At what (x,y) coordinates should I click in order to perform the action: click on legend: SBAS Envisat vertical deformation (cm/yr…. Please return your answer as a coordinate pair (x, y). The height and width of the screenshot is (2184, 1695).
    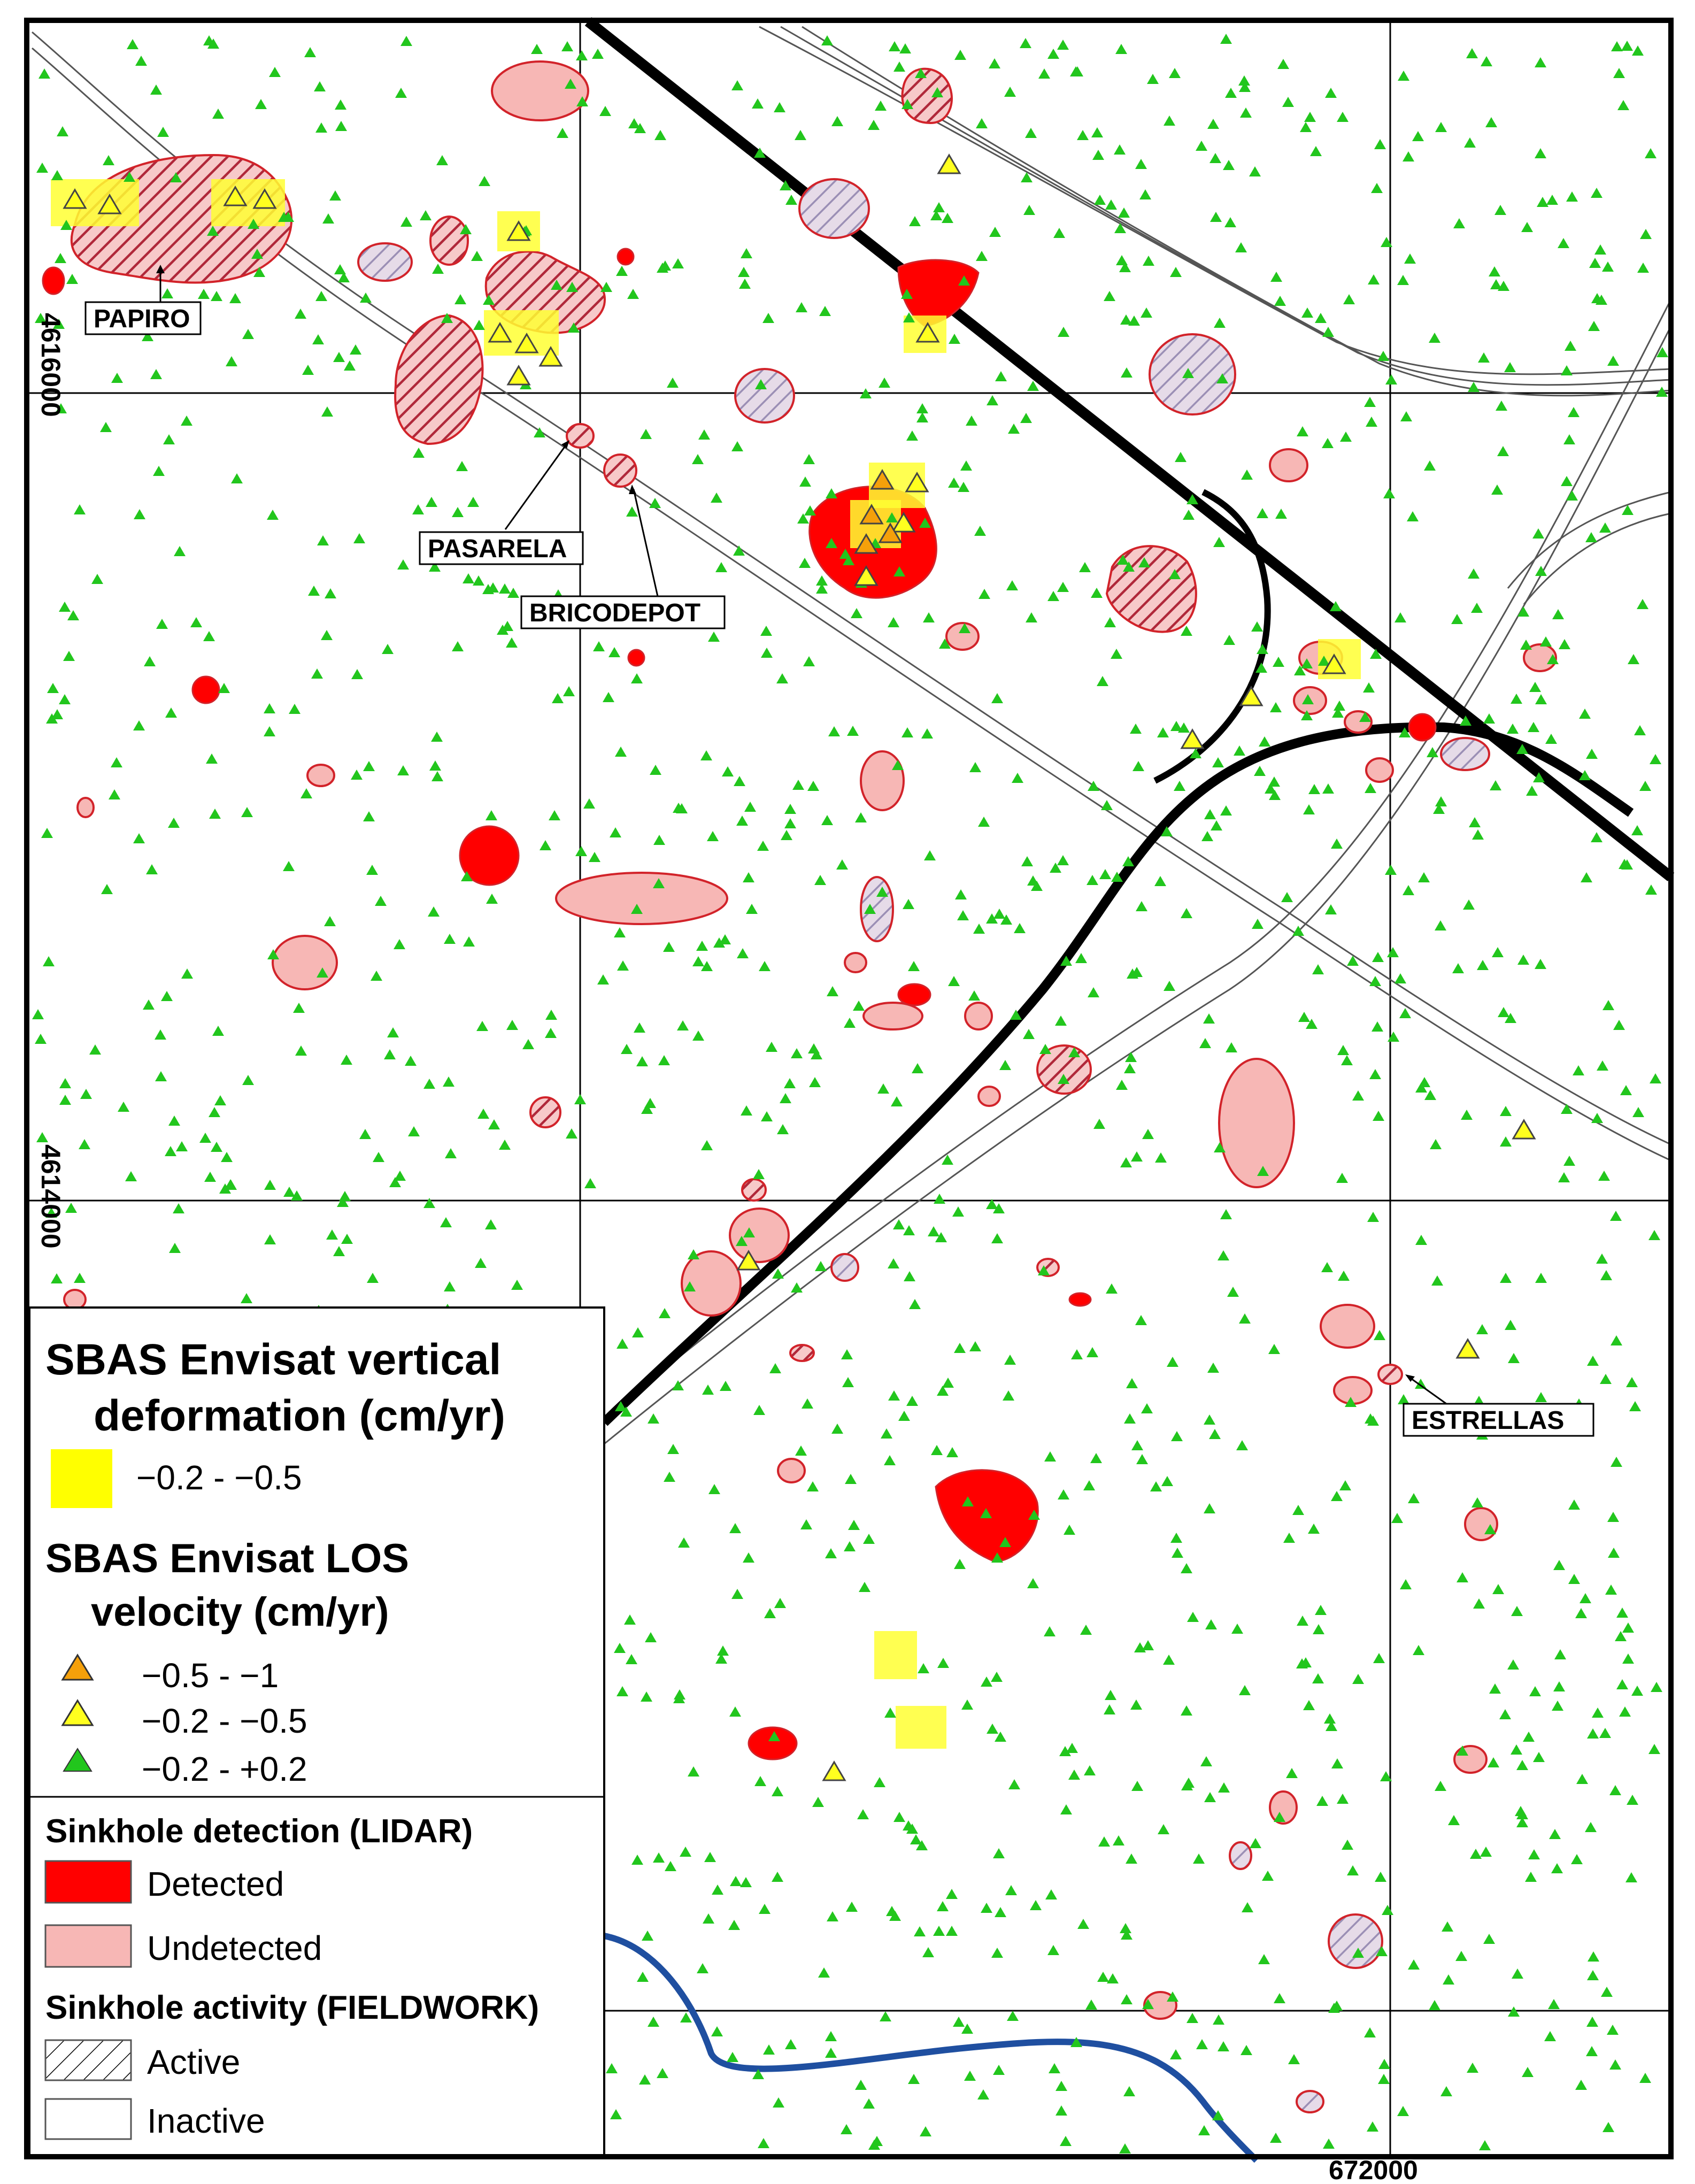
    Looking at the image, I should click on (316, 1731).